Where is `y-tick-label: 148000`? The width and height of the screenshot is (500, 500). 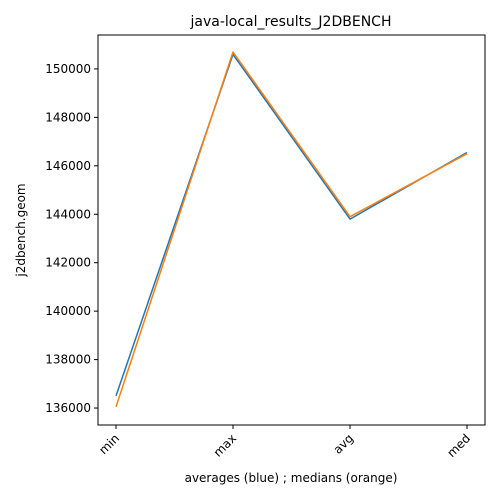
y-tick-label: 148000 is located at coordinates (68, 117).